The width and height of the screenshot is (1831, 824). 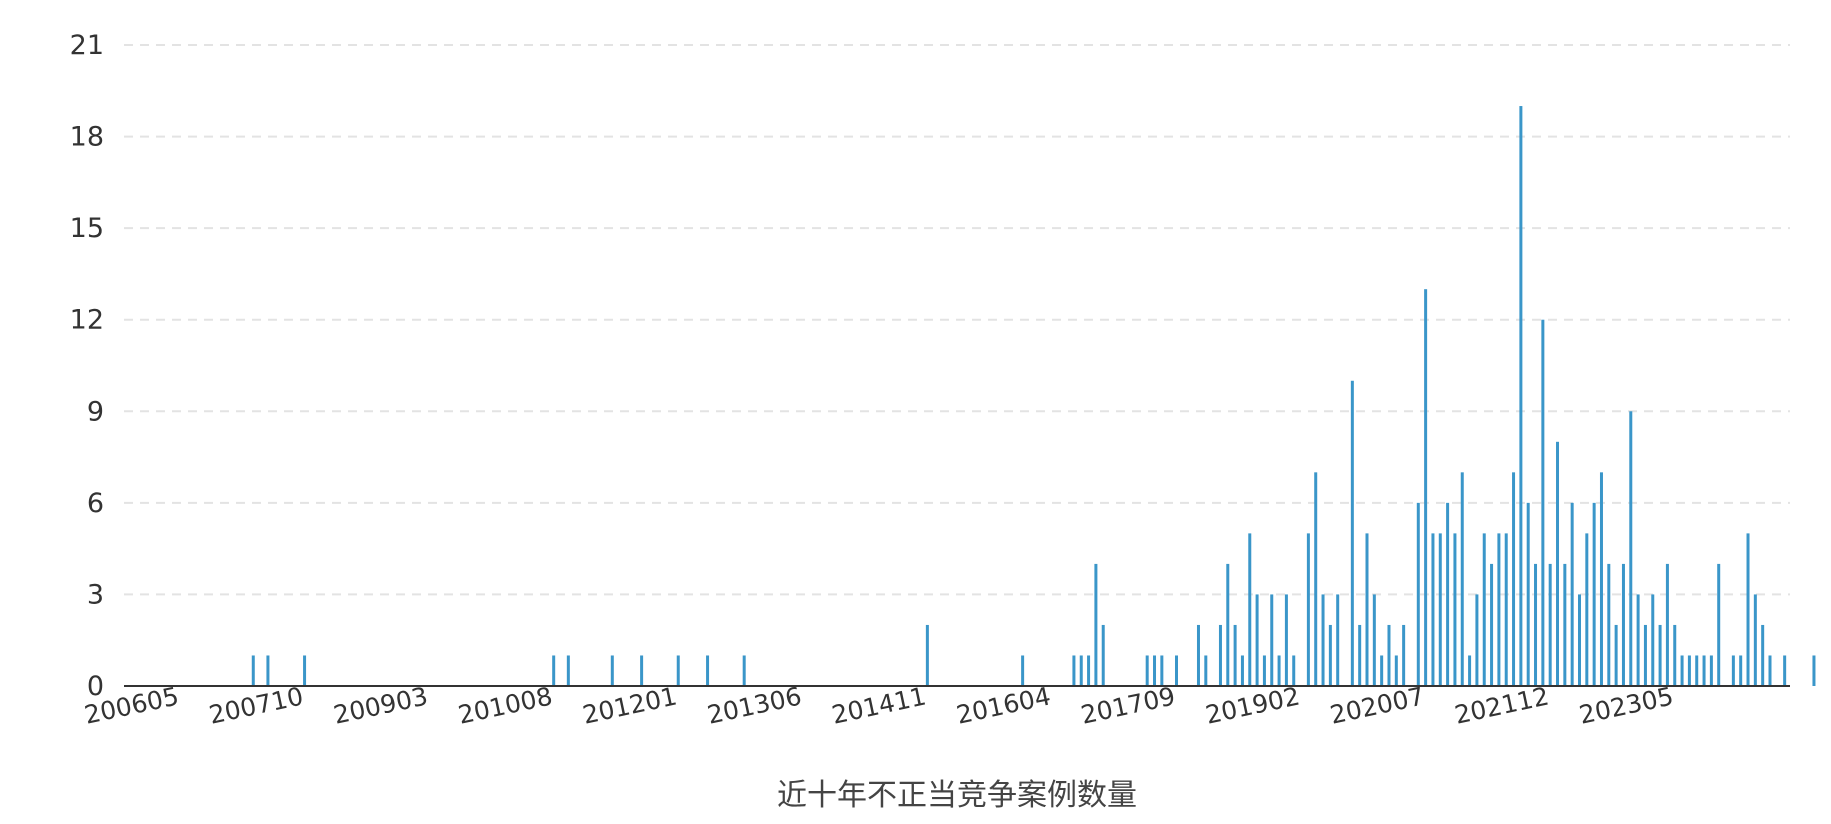 I want to click on y-tick-label: 3, so click(x=95, y=594).